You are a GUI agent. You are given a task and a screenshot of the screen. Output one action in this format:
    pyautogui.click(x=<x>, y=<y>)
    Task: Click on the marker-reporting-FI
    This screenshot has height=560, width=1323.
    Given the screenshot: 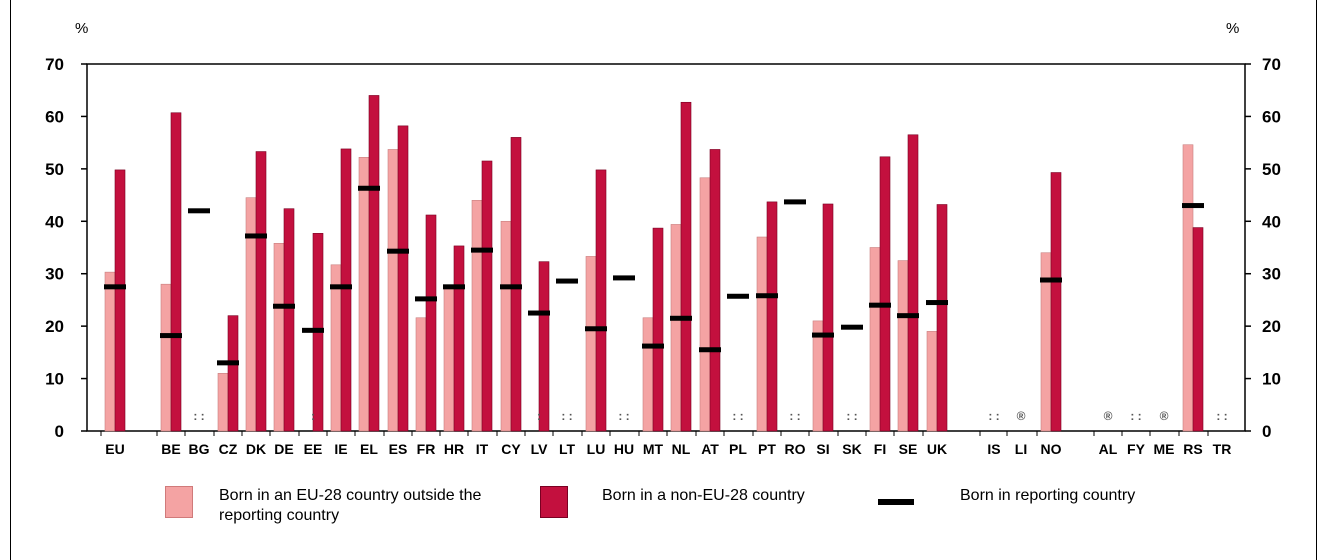 What is the action you would take?
    pyautogui.click(x=880, y=305)
    